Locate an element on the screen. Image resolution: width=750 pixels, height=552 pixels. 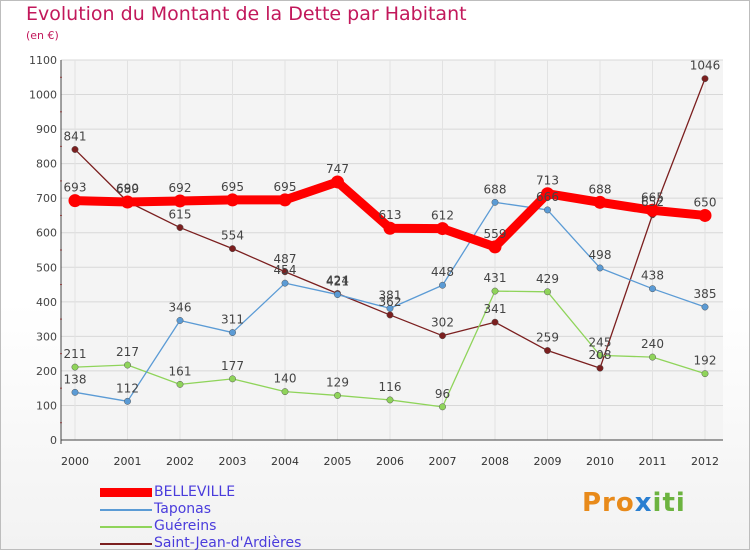
y-tick-label: 400 is located at coordinates (46, 302).